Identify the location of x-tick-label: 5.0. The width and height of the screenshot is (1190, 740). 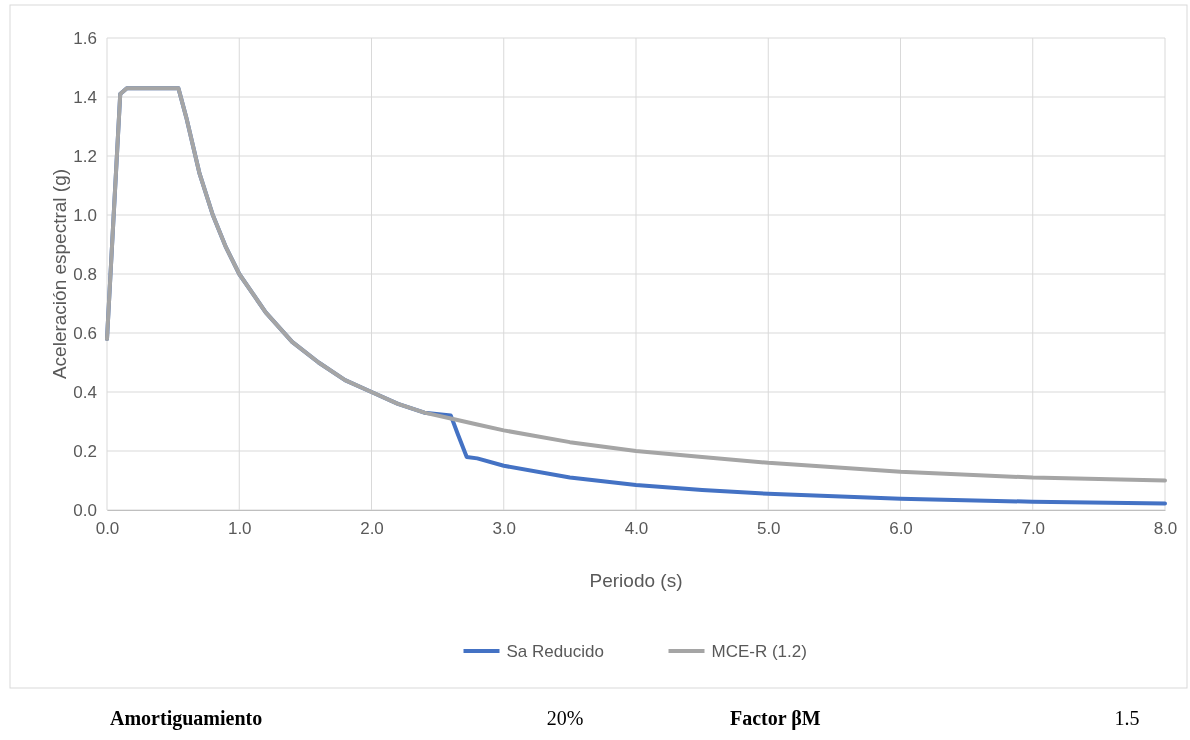
(768, 529).